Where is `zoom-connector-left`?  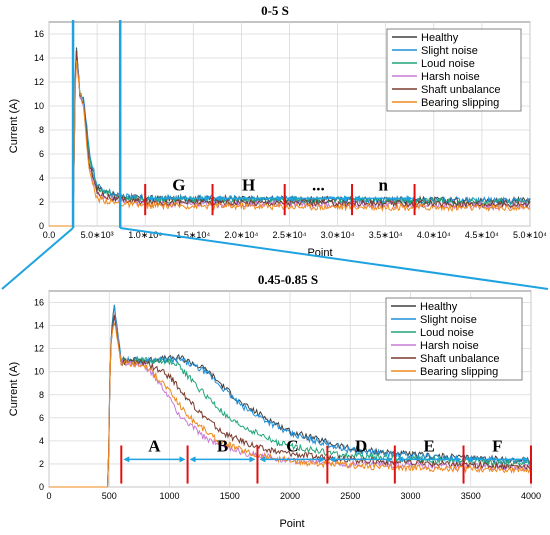 zoom-connector-left is located at coordinates (37, 258).